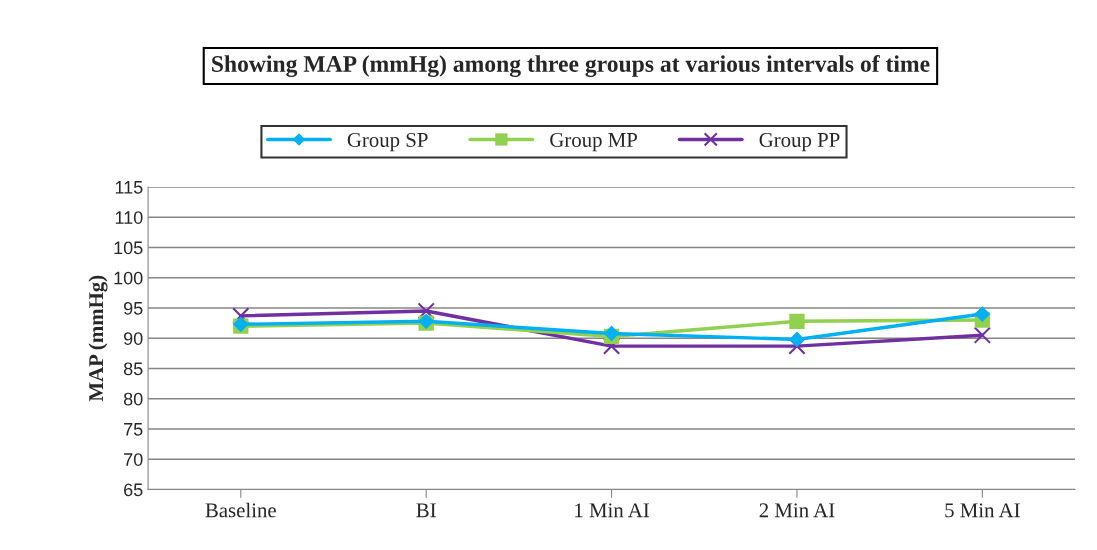  I want to click on legend-label: Group PP, so click(799, 142).